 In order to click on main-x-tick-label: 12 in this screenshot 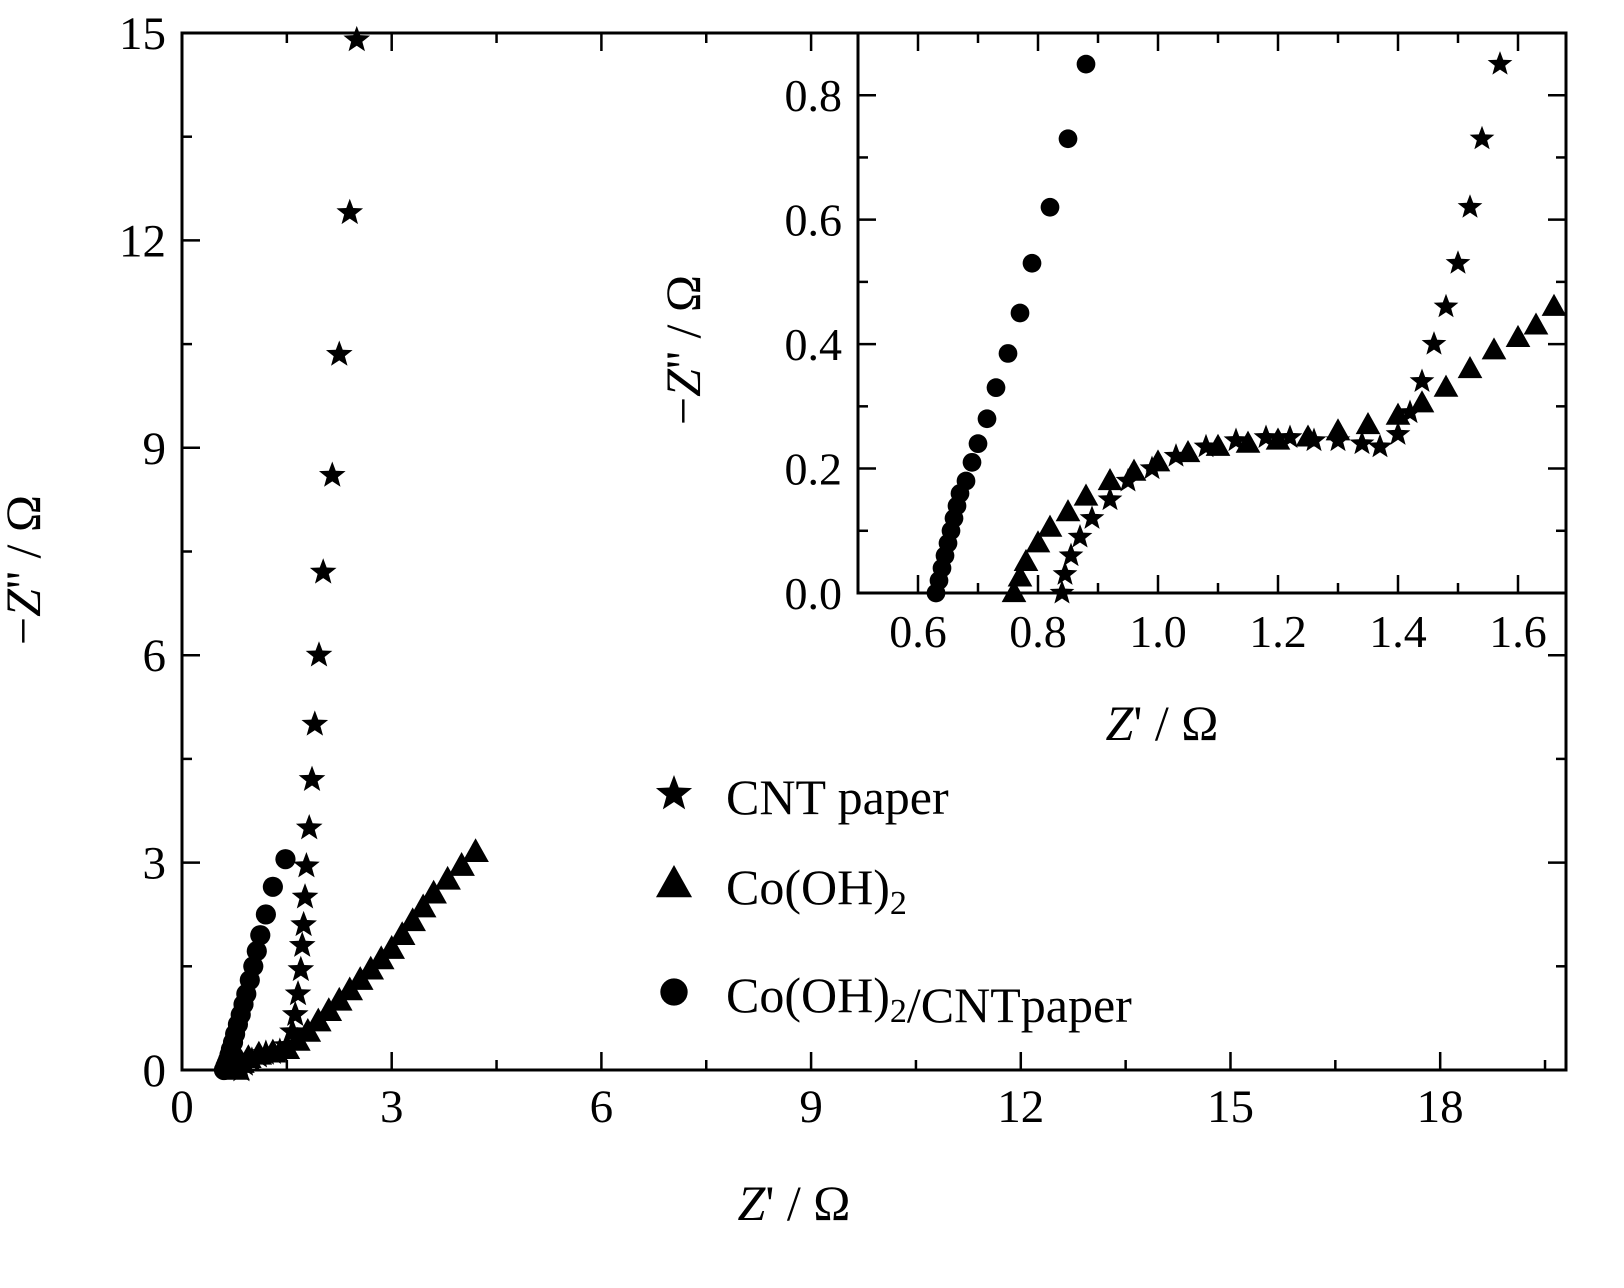, I will do `click(1020, 1107)`.